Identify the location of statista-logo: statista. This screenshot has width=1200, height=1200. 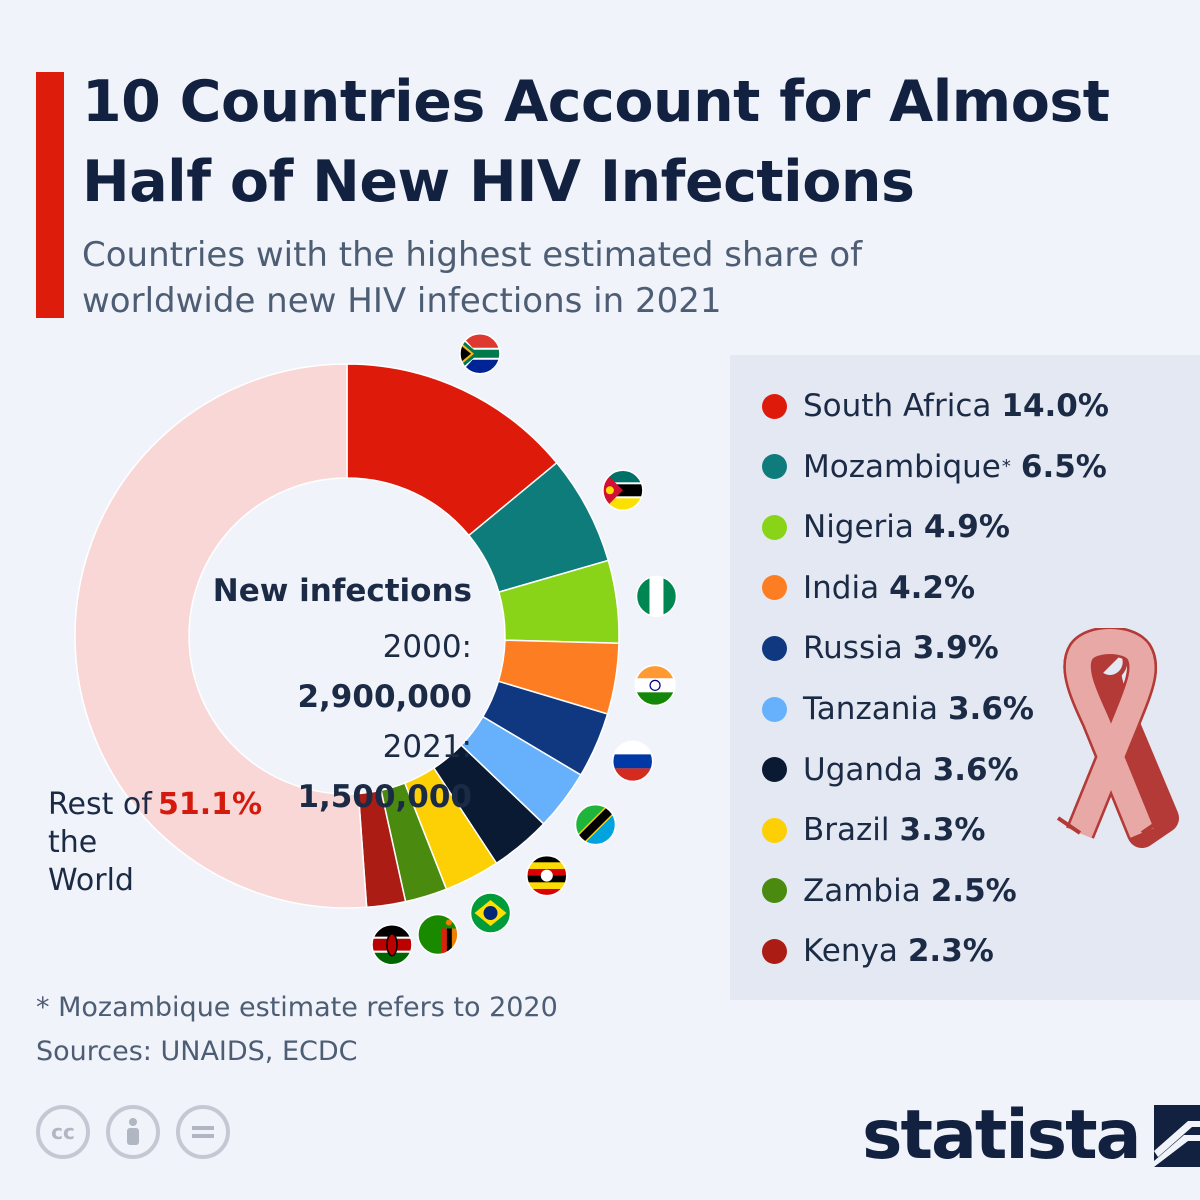
(1031, 1136).